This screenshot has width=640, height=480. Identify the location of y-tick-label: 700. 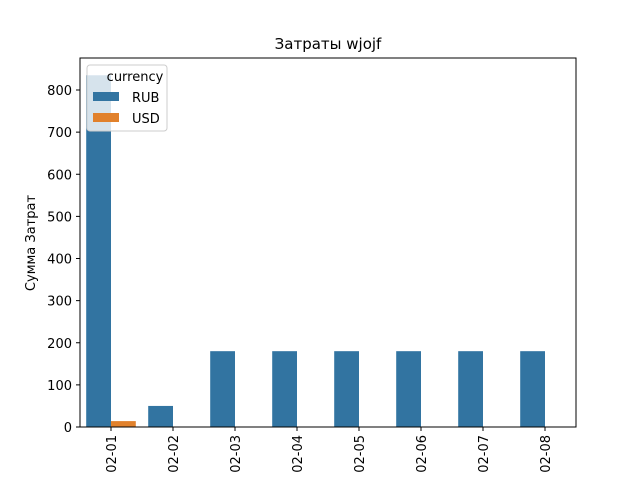
(59, 133).